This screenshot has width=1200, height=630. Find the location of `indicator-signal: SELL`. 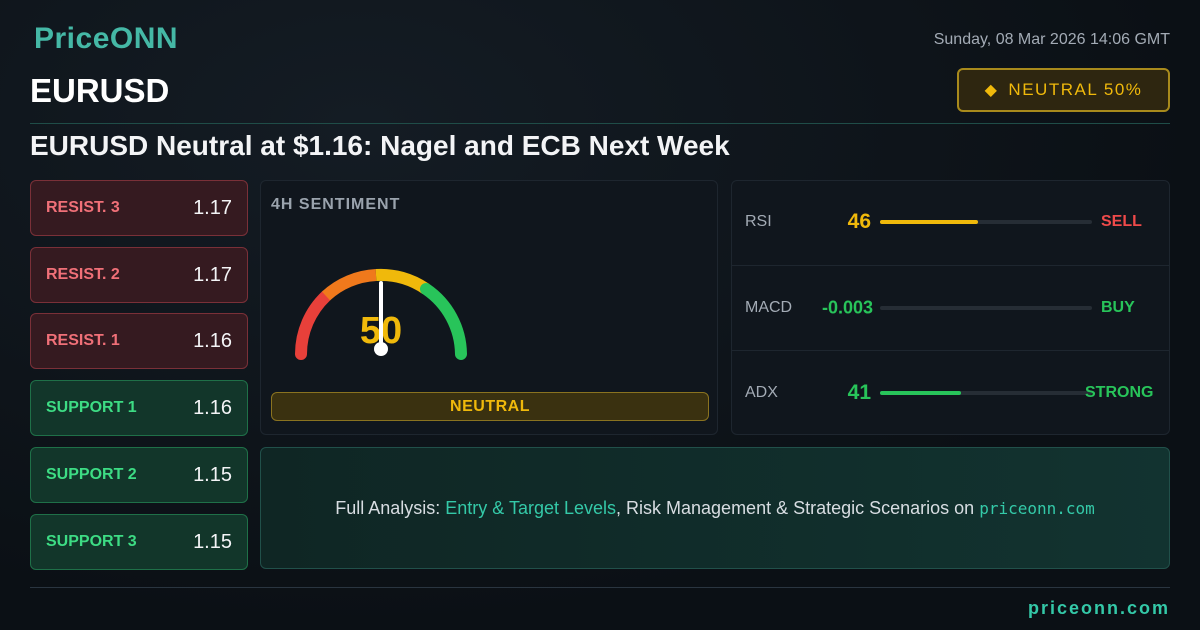

indicator-signal: SELL is located at coordinates (1121, 221).